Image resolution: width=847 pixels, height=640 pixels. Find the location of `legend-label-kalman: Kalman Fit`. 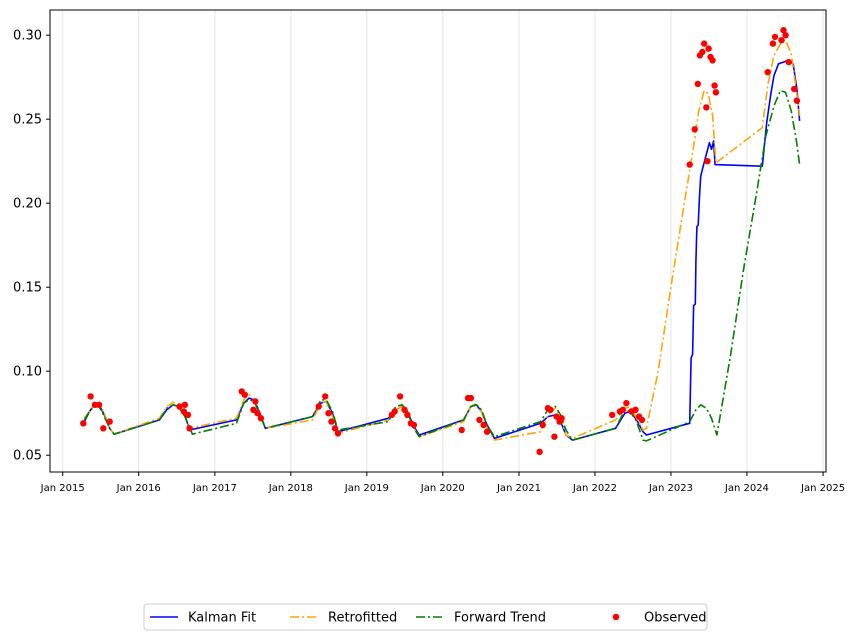

legend-label-kalman: Kalman Fit is located at coordinates (222, 618).